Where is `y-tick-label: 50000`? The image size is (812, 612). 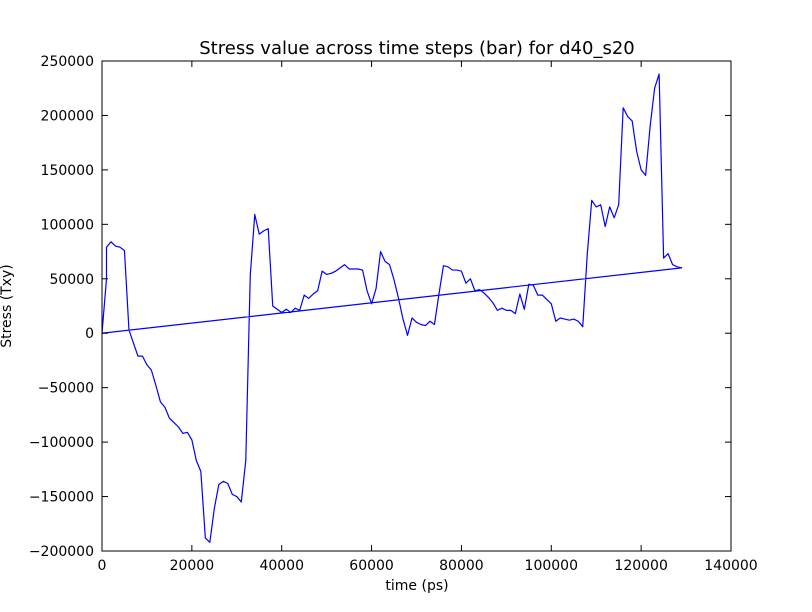 y-tick-label: 50000 is located at coordinates (71, 280).